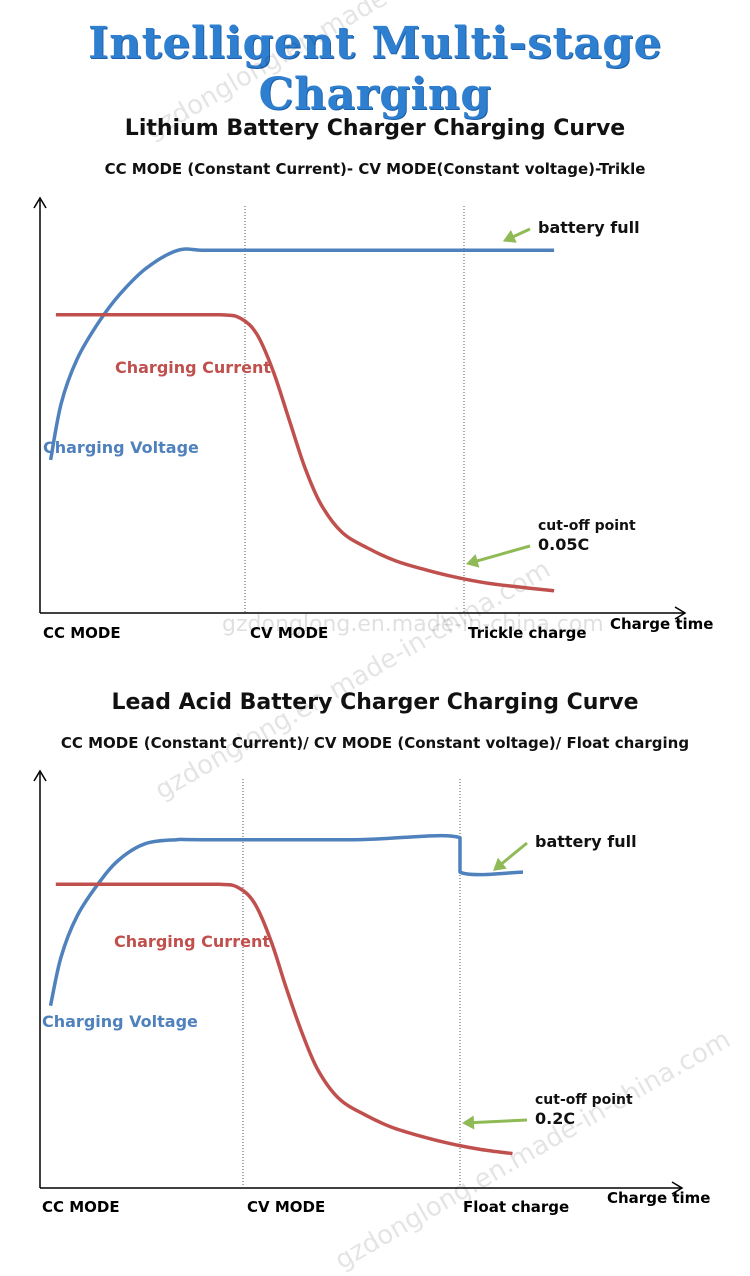  I want to click on main-title: Intelligent Multi-stage Charging, so click(374, 69).